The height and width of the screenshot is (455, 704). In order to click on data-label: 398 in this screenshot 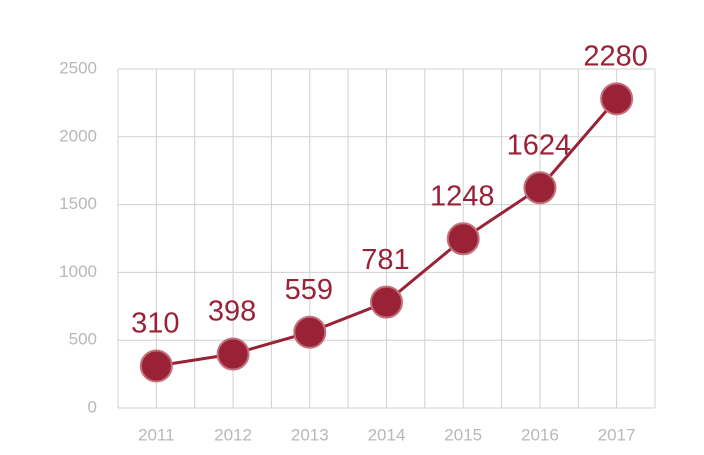, I will do `click(232, 312)`.